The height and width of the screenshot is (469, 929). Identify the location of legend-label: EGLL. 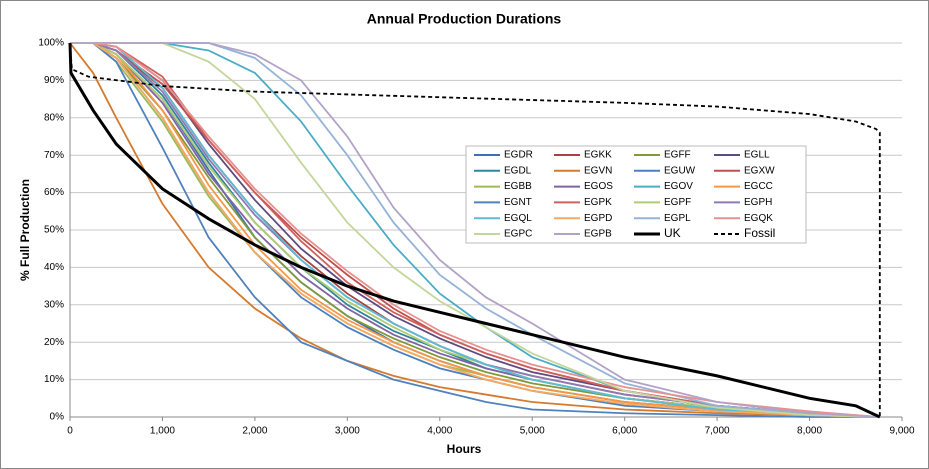
(757, 155).